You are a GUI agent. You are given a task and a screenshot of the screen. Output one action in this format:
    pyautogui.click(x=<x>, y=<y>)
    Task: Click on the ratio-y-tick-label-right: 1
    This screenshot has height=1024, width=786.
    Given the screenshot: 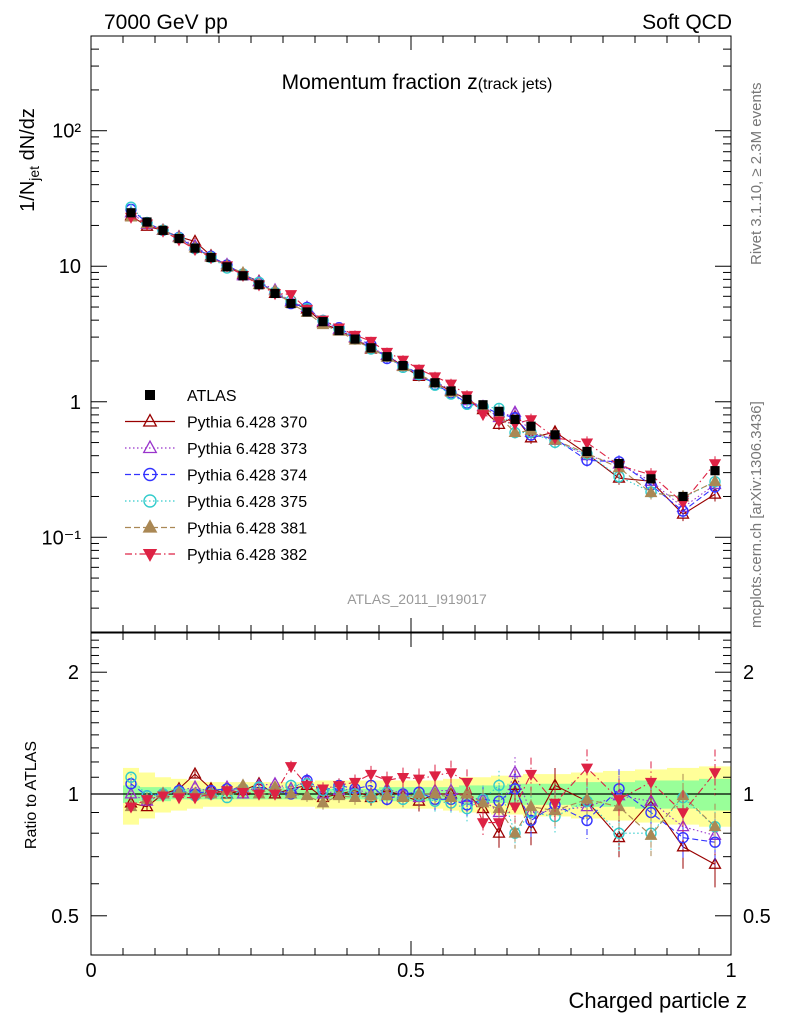 What is the action you would take?
    pyautogui.click(x=748, y=795)
    